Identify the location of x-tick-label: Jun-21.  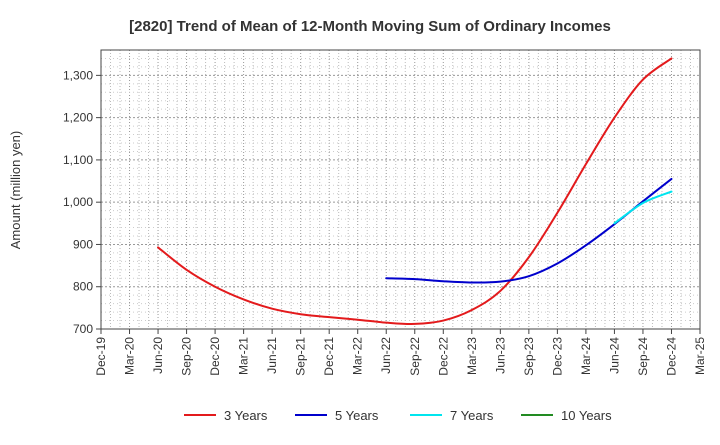
(272, 355).